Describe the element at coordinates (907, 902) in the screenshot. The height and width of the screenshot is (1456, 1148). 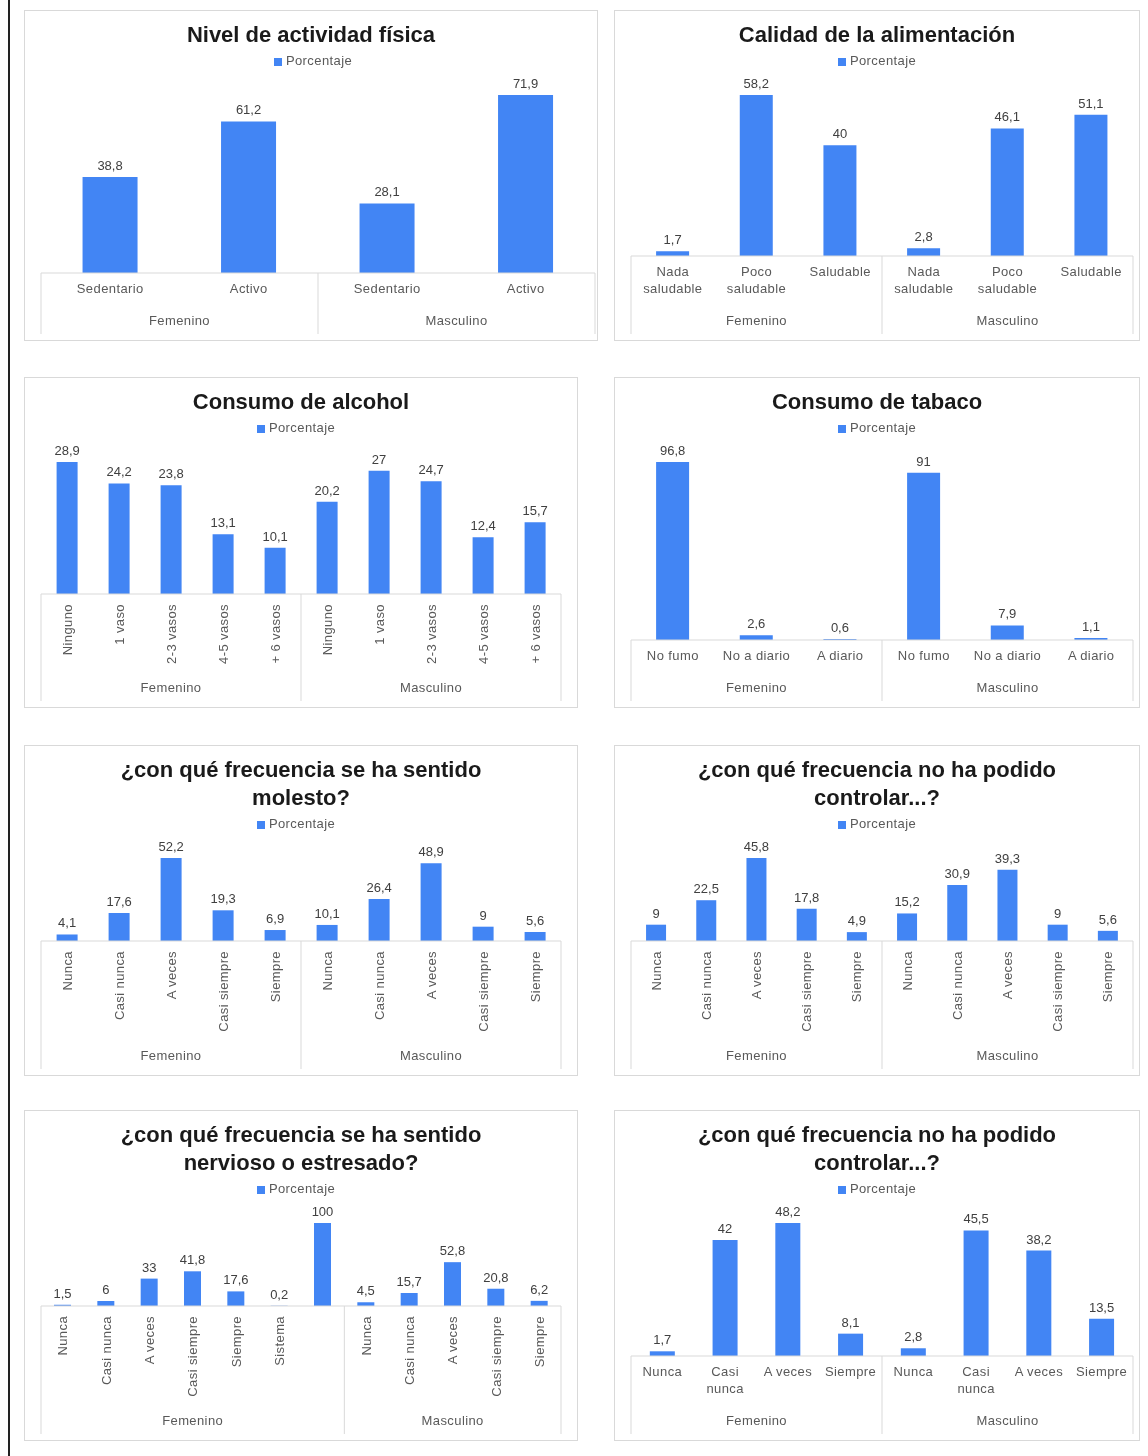
I see `data-label: 15,2` at that location.